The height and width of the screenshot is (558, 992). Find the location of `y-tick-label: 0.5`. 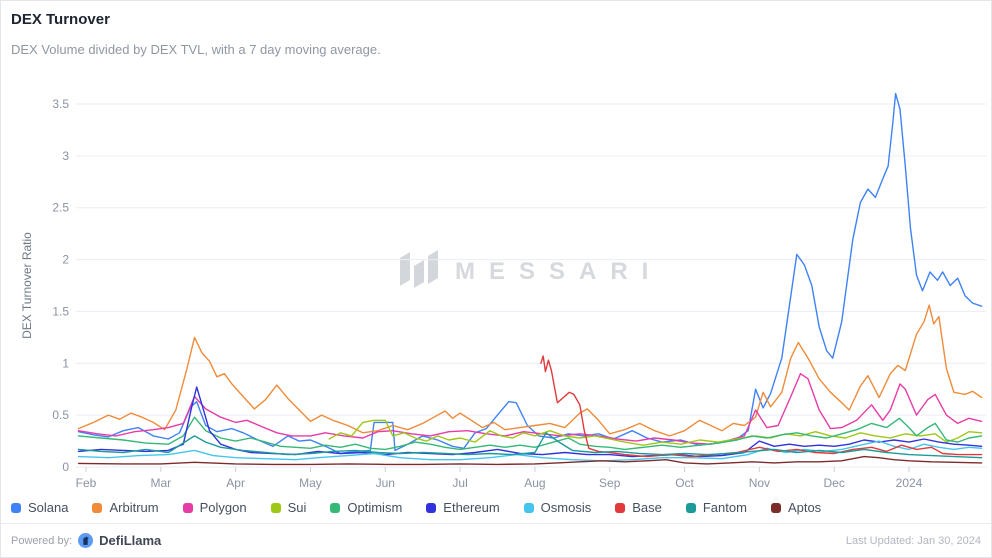

y-tick-label: 0.5 is located at coordinates (60, 415).